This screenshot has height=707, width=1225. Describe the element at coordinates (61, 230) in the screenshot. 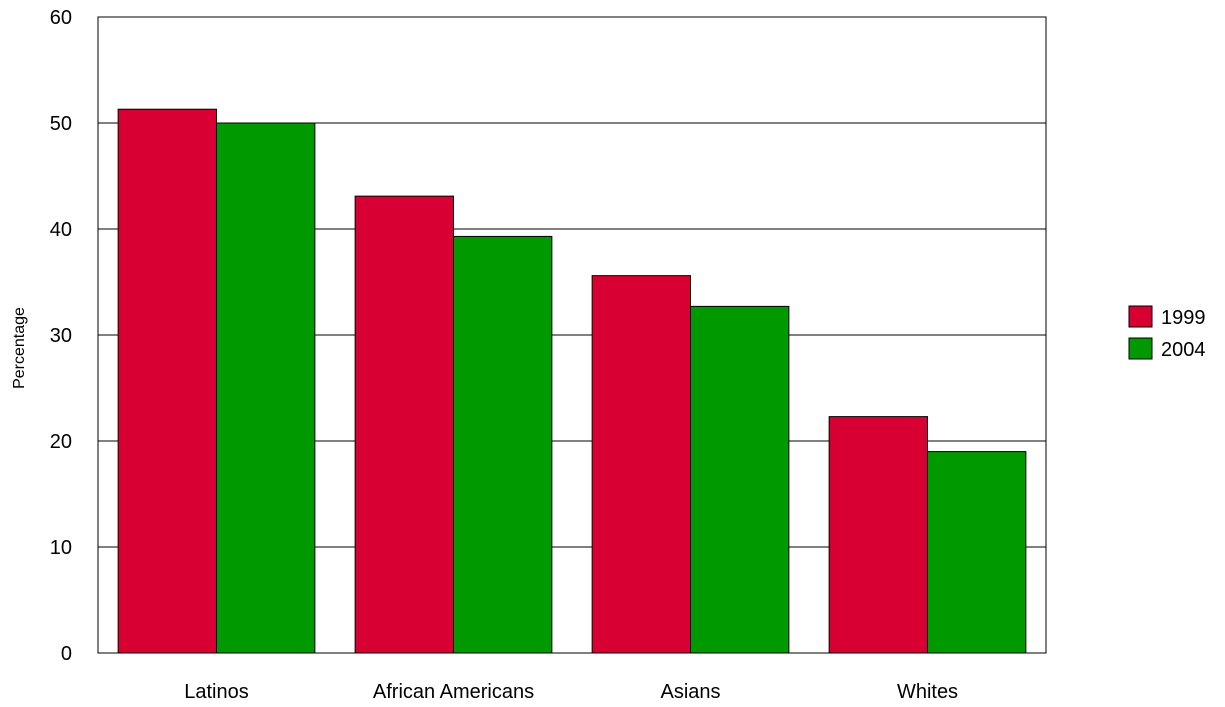

I see `y-tick-label: 40` at that location.